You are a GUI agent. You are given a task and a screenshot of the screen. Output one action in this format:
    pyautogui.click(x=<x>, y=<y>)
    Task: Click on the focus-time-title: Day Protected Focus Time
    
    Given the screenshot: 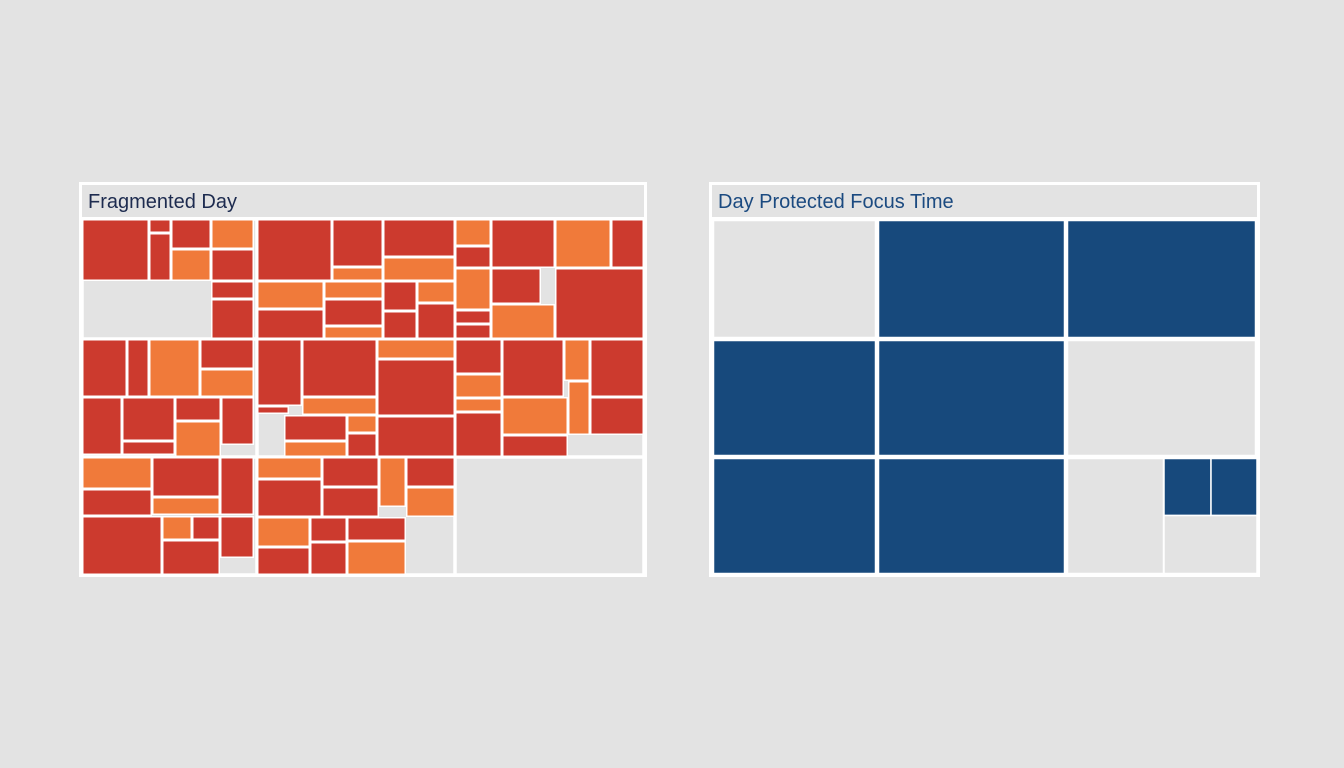 What is the action you would take?
    pyautogui.click(x=836, y=202)
    